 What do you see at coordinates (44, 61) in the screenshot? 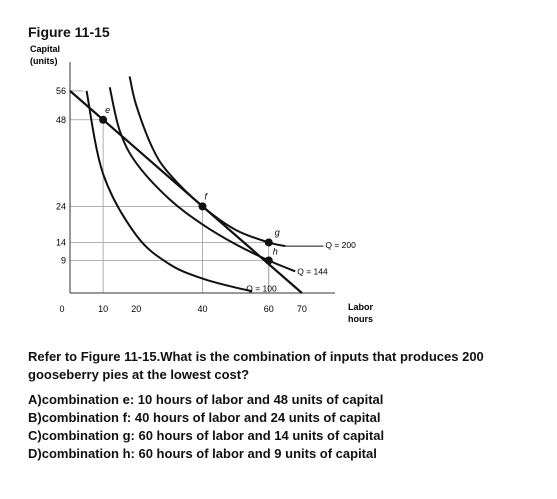
I see `y-axis-label-line2: (units)` at bounding box center [44, 61].